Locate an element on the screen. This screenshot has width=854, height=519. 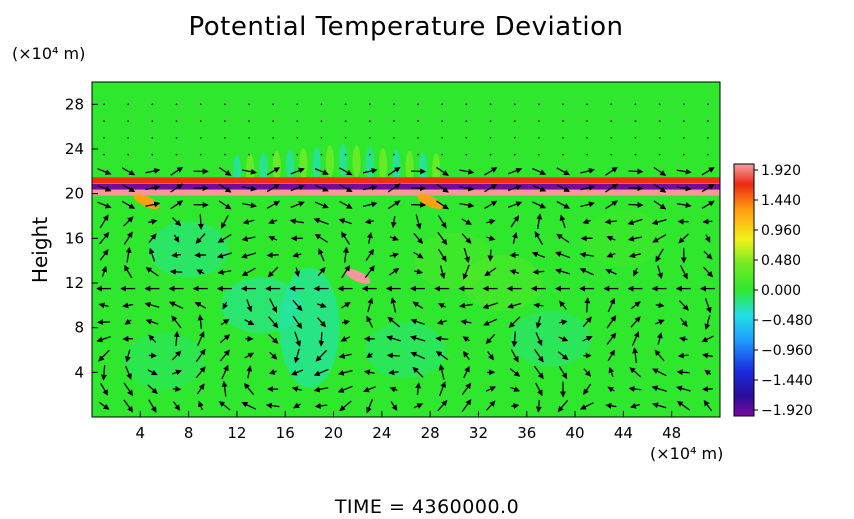
colorbar-label: 1.920 is located at coordinates (781, 171).